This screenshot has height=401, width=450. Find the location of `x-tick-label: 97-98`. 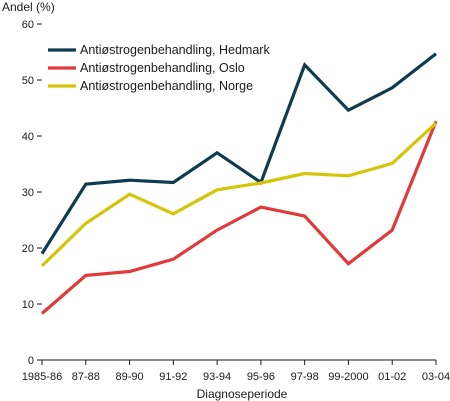

x-tick-label: 97-98 is located at coordinates (305, 377).